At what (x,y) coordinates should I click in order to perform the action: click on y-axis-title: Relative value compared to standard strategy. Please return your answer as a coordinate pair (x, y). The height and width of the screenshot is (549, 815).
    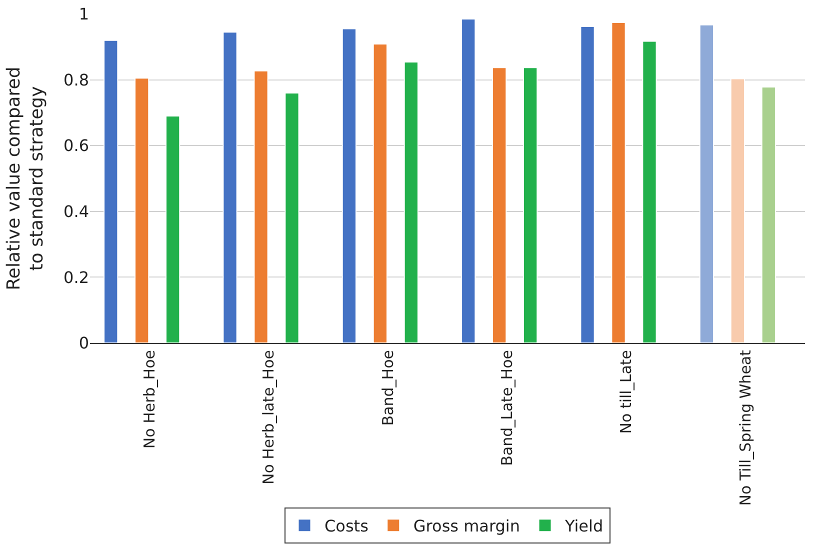
    Looking at the image, I should click on (25, 178).